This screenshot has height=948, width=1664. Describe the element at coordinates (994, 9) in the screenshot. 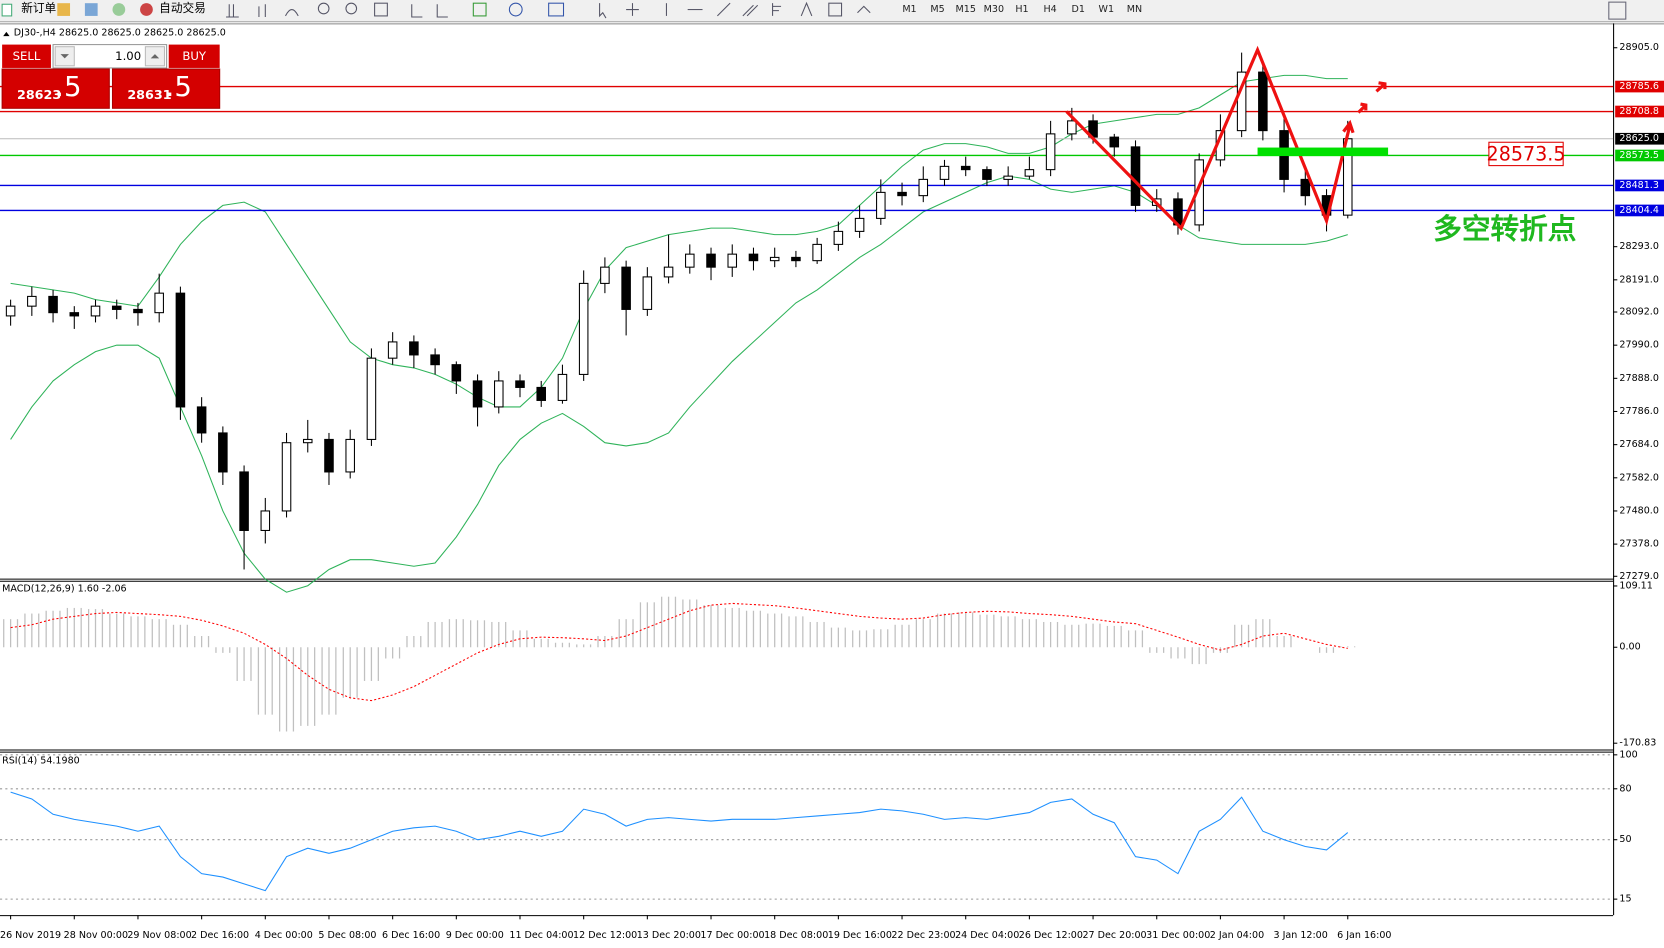

I see `timeframe: M30` at that location.